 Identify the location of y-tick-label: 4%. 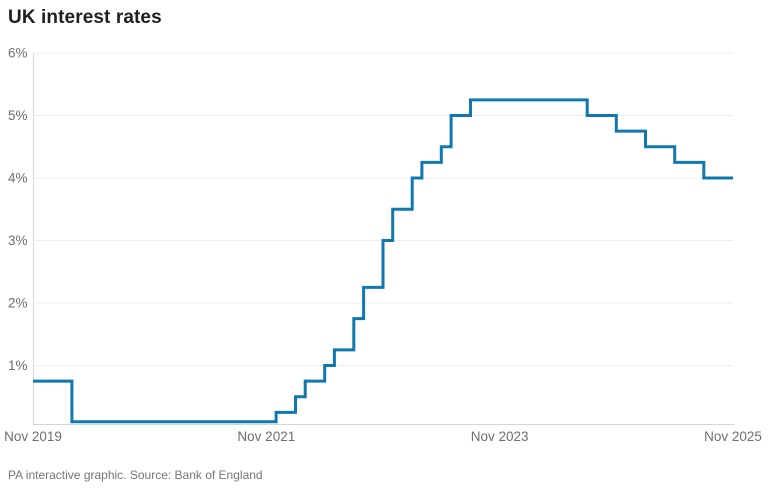
(18, 178).